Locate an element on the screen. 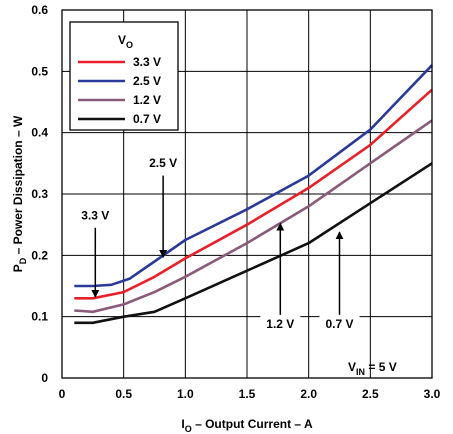  x-tick-label: 2.5 is located at coordinates (370, 394).